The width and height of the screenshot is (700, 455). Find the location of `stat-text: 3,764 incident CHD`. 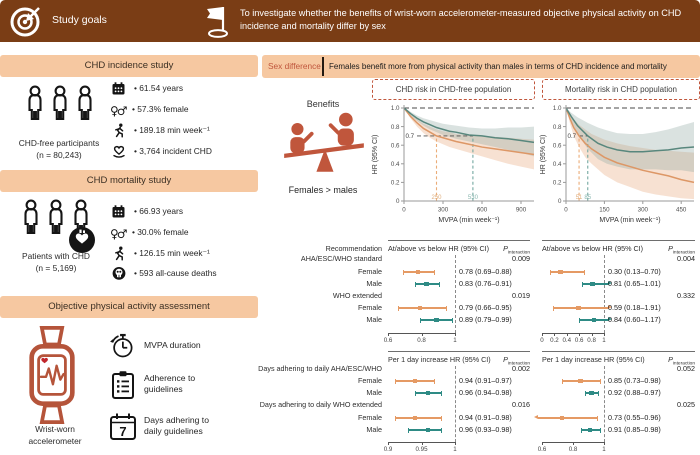

stat-text: 3,764 incident CHD is located at coordinates (173, 151).